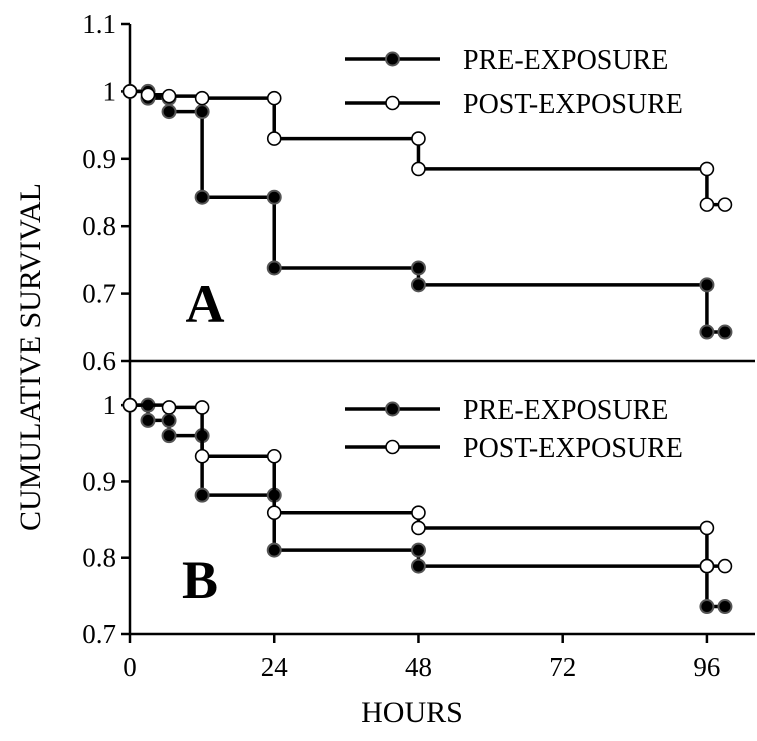  I want to click on x-tick-label: 72, so click(562, 667).